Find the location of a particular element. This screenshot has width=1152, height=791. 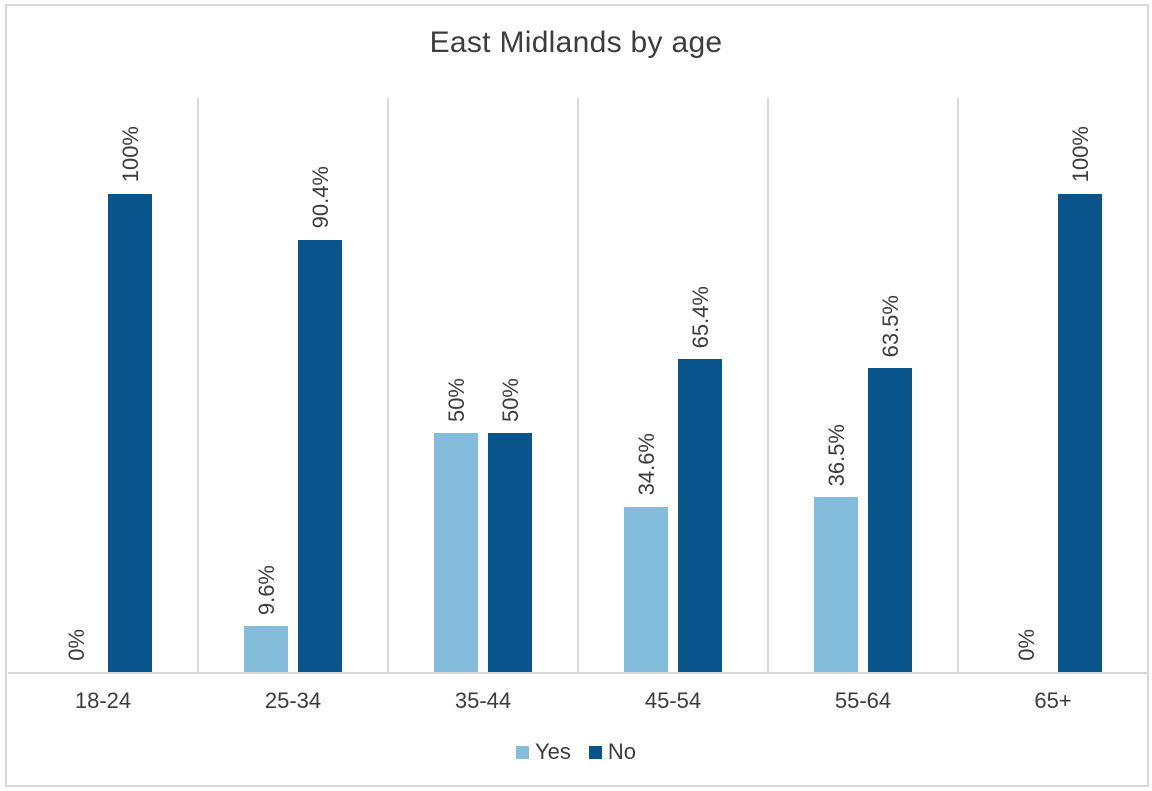

legend-swatch-yes is located at coordinates (522, 752).